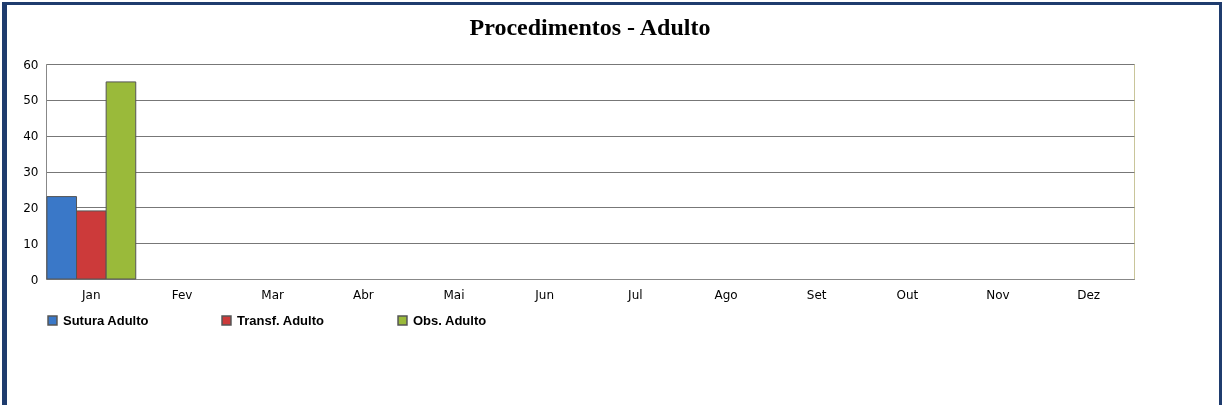  What do you see at coordinates (816, 294) in the screenshot?
I see `x-tick-label: Set` at bounding box center [816, 294].